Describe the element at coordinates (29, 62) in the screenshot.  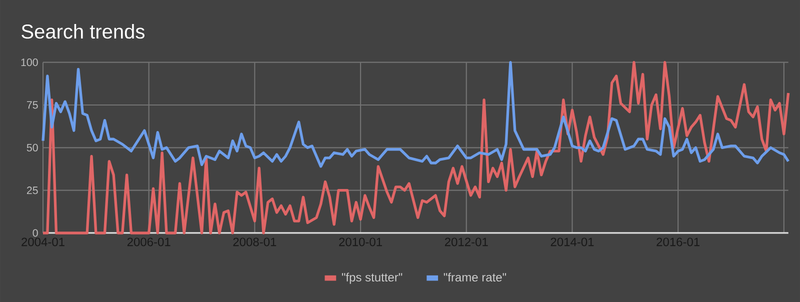
I see `y-tick-label: 100` at that location.